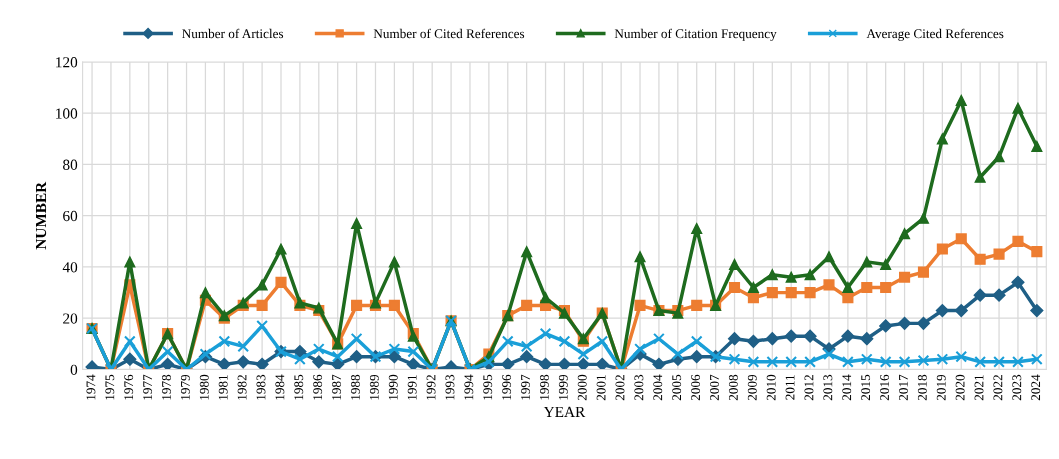 Image resolution: width=1059 pixels, height=459 pixels. What do you see at coordinates (148, 387) in the screenshot?
I see `x-tick-label: 1977` at bounding box center [148, 387].